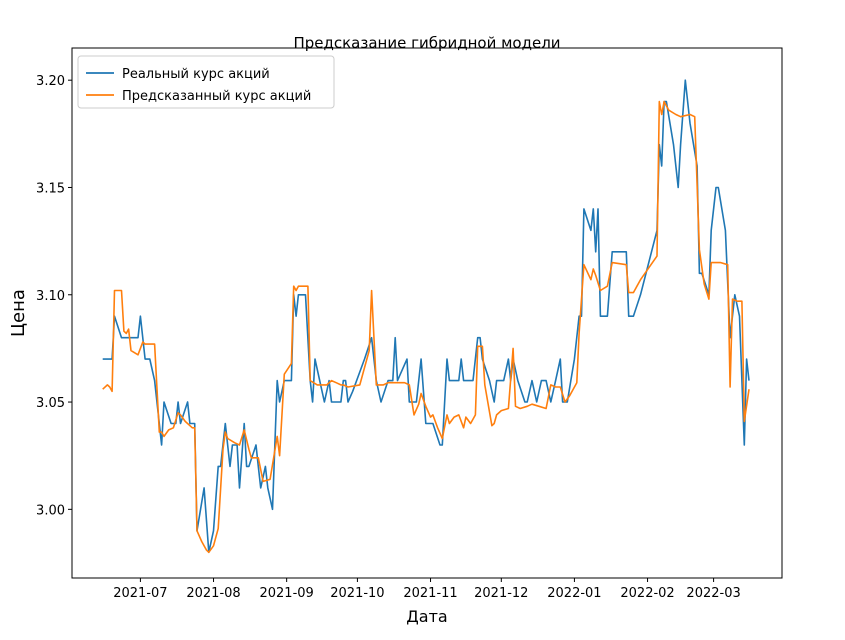  What do you see at coordinates (713, 593) in the screenshot?
I see `x-tick-label: 2022-03` at bounding box center [713, 593].